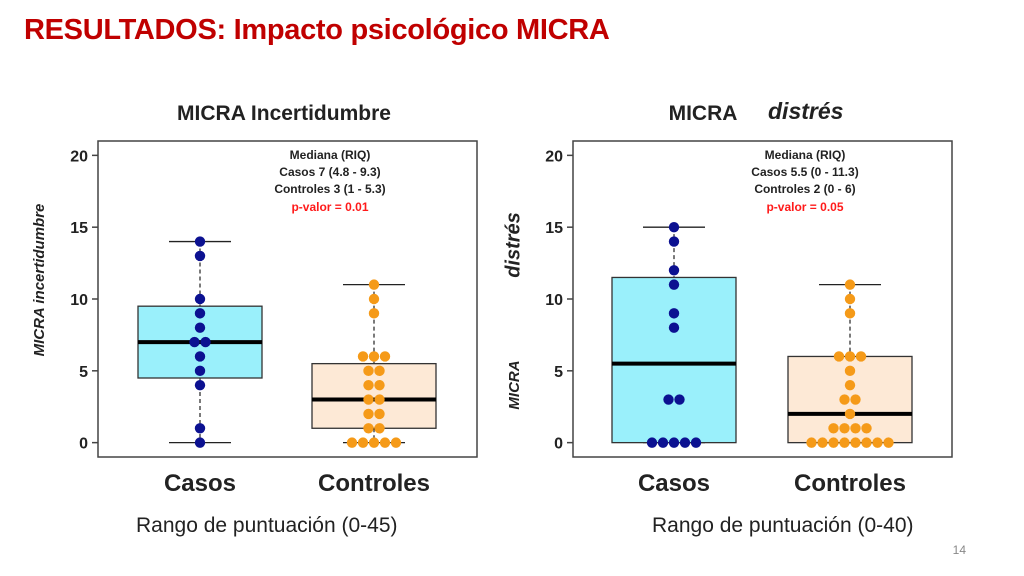 Image resolution: width=1024 pixels, height=576 pixels. What do you see at coordinates (806, 111) in the screenshot?
I see `chart-title-extra: distrés` at bounding box center [806, 111].